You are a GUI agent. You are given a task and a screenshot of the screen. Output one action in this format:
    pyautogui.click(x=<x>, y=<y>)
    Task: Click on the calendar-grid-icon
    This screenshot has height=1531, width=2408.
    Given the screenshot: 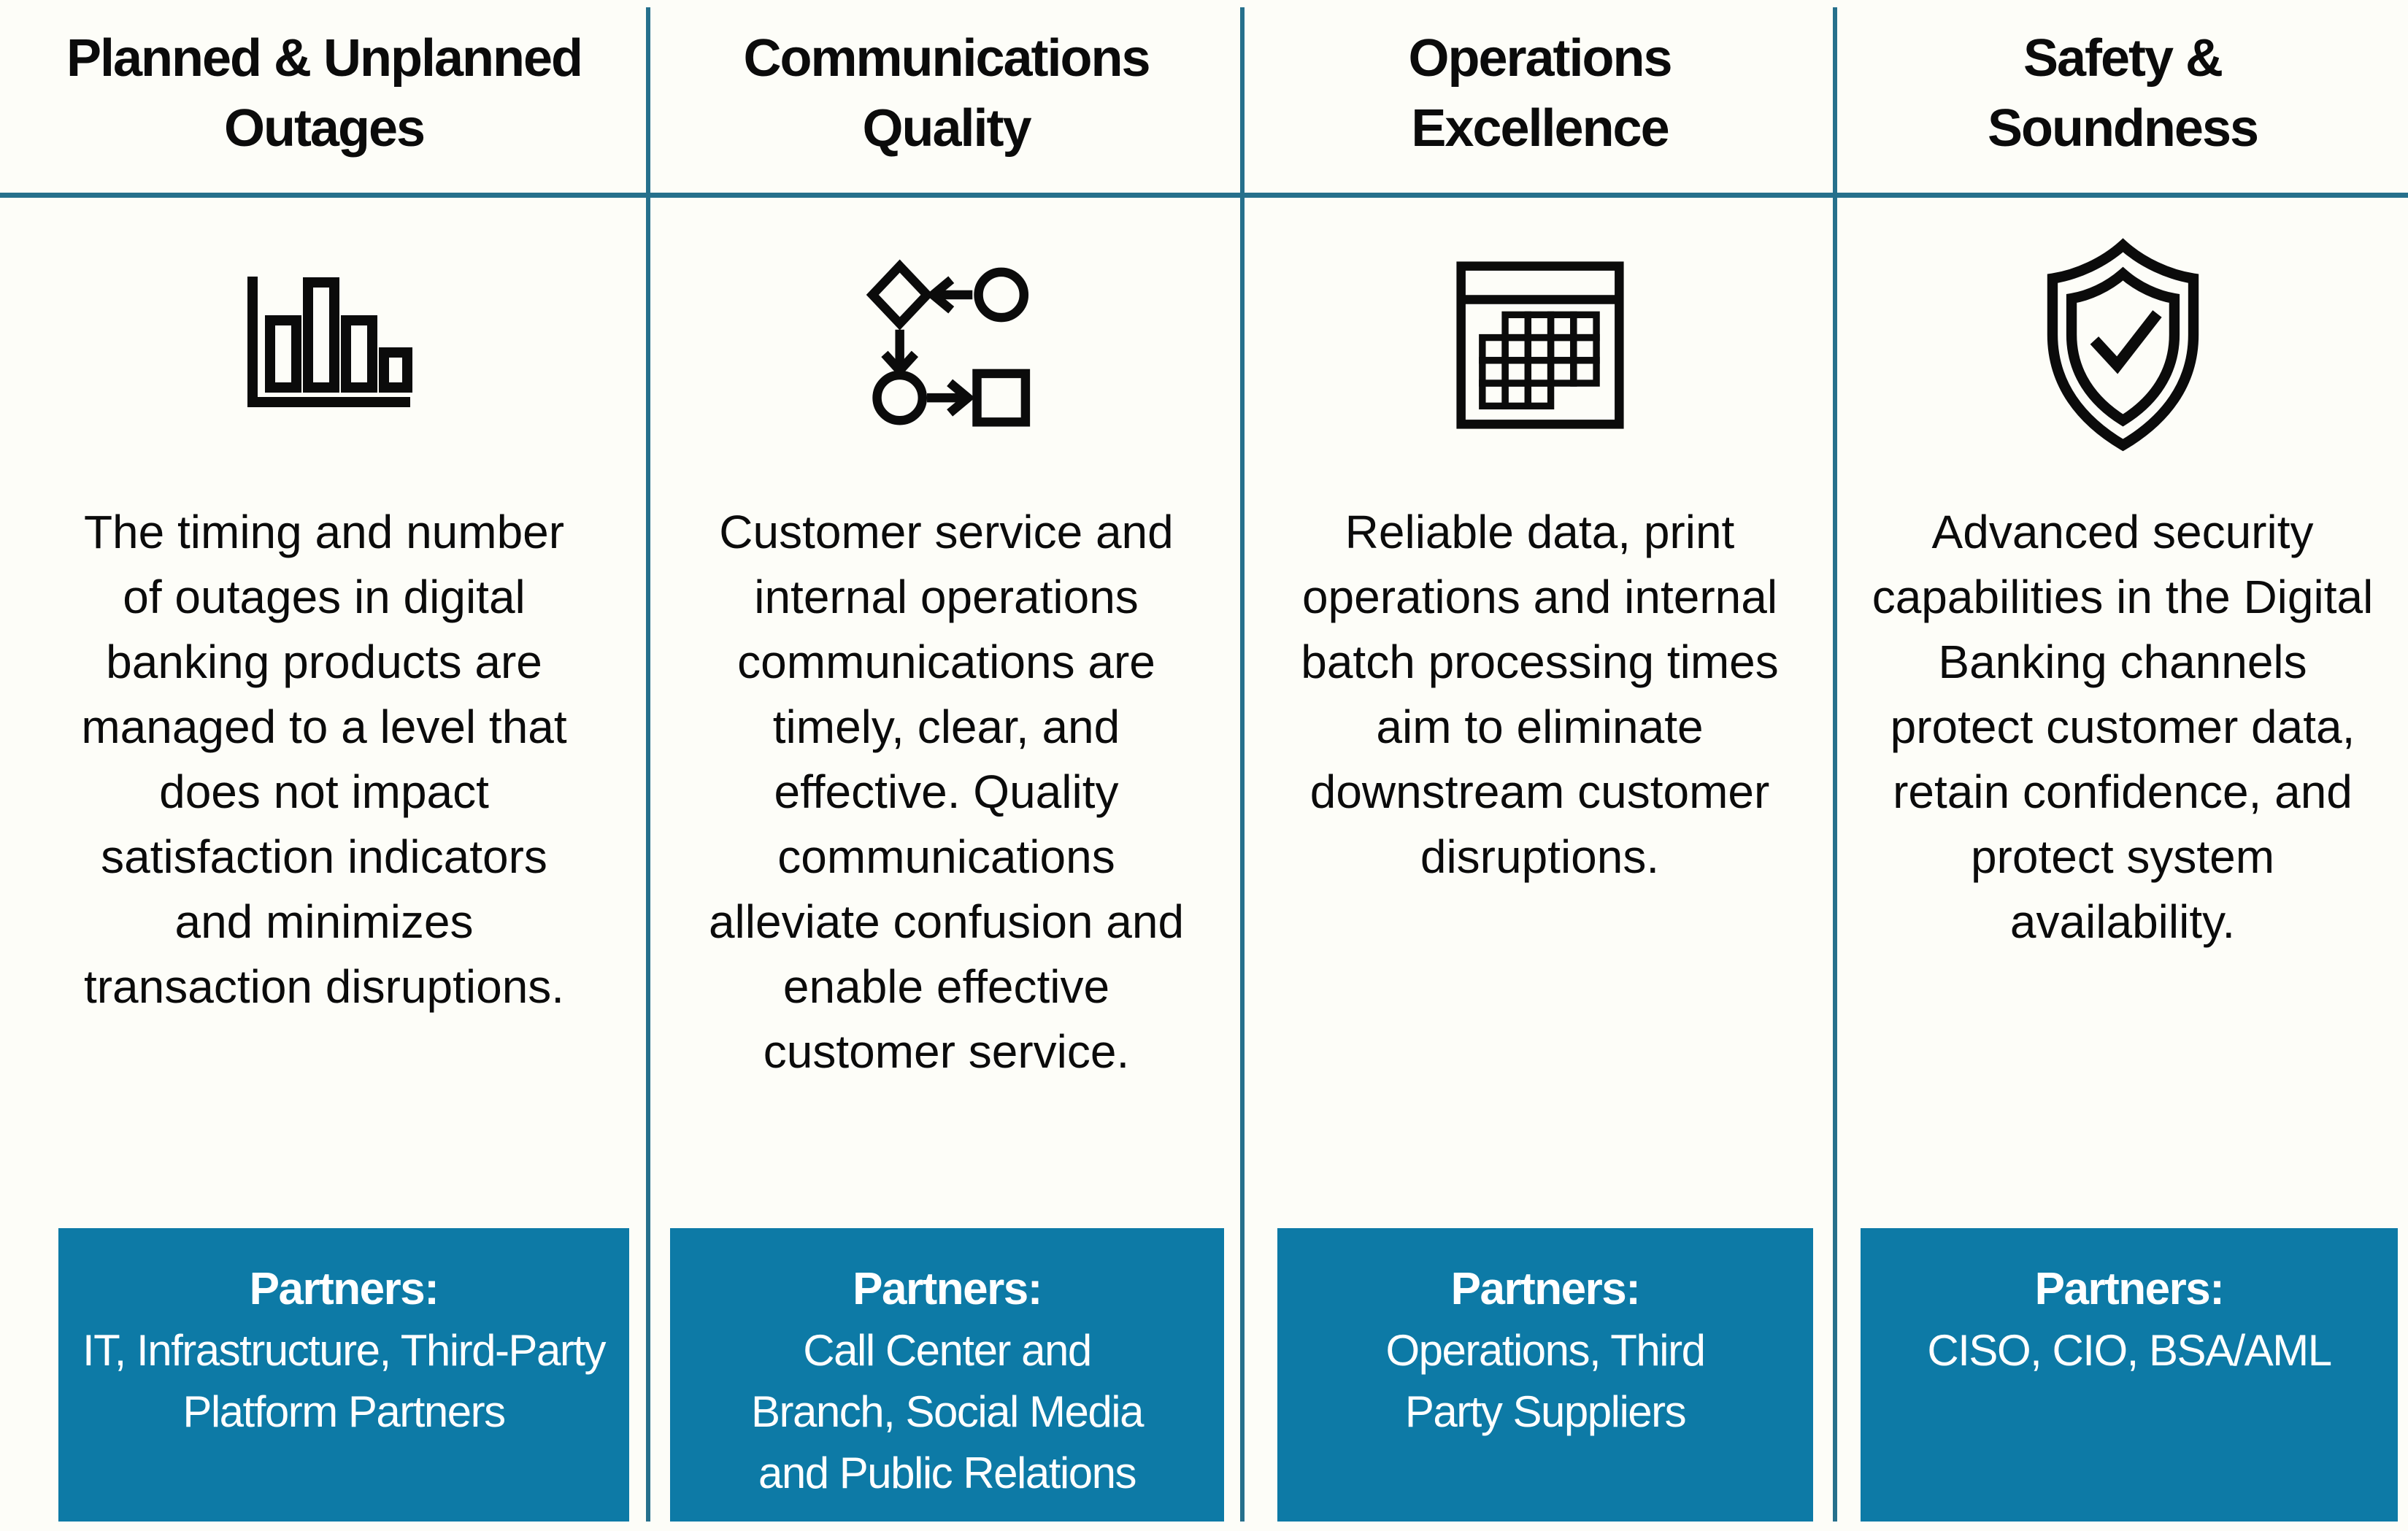 What is the action you would take?
    pyautogui.click(x=1540, y=345)
    